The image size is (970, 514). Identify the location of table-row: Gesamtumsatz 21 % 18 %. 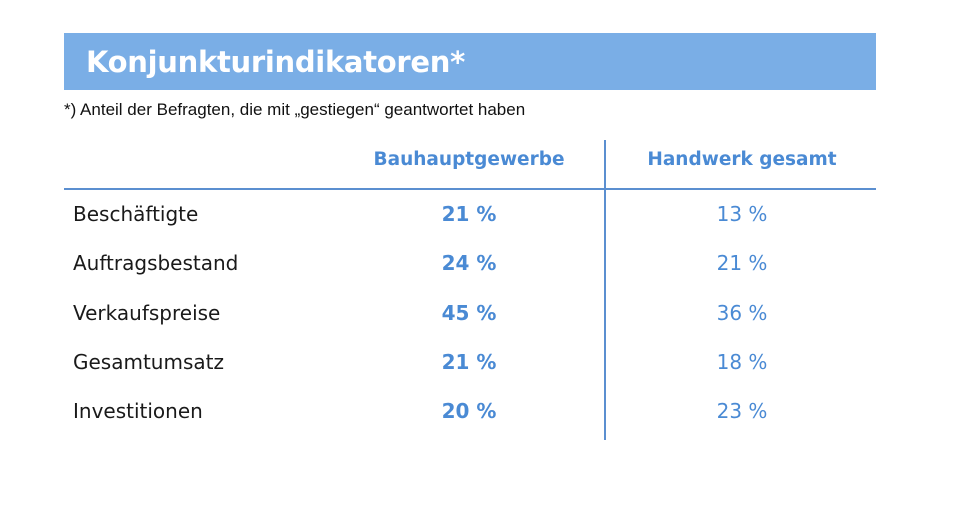
(470, 365).